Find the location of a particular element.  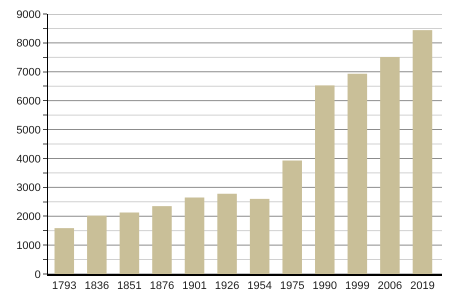

y-tick-label: 1000 is located at coordinates (28, 246).